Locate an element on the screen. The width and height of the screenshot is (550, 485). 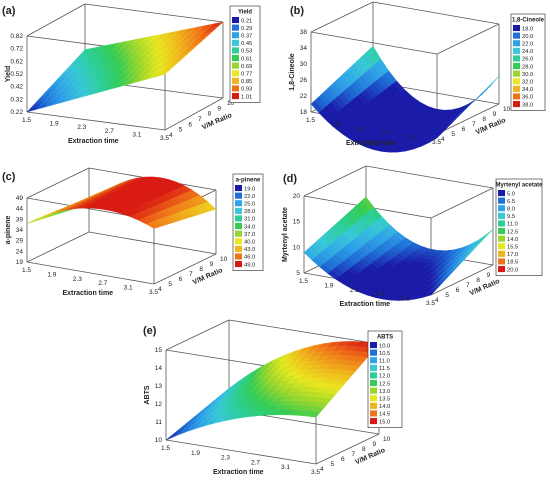
z-tick-label: 13 is located at coordinates (159, 386).